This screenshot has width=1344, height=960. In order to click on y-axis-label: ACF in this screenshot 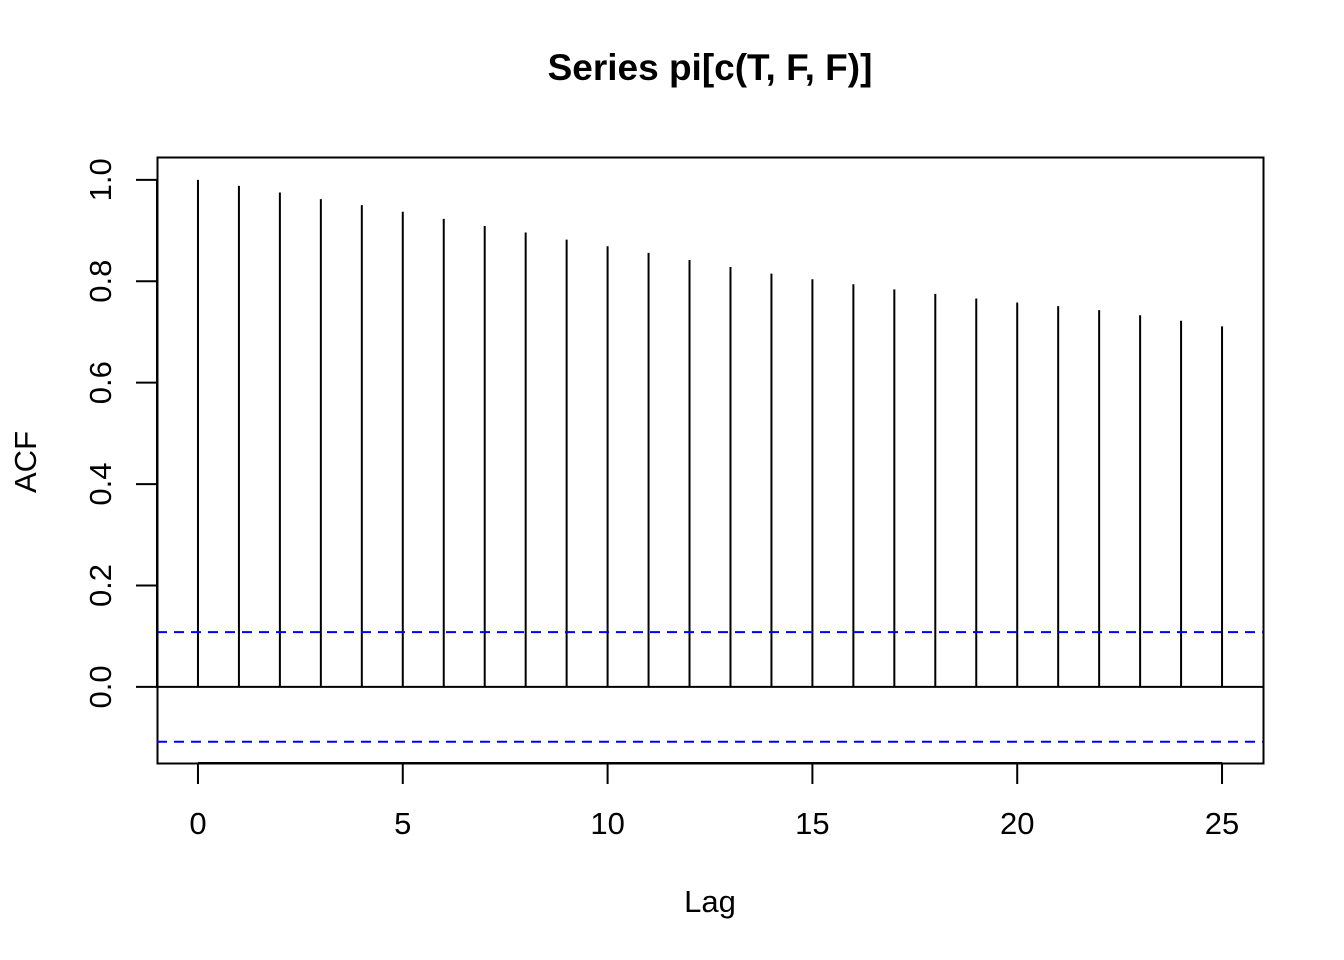, I will do `click(25, 462)`.